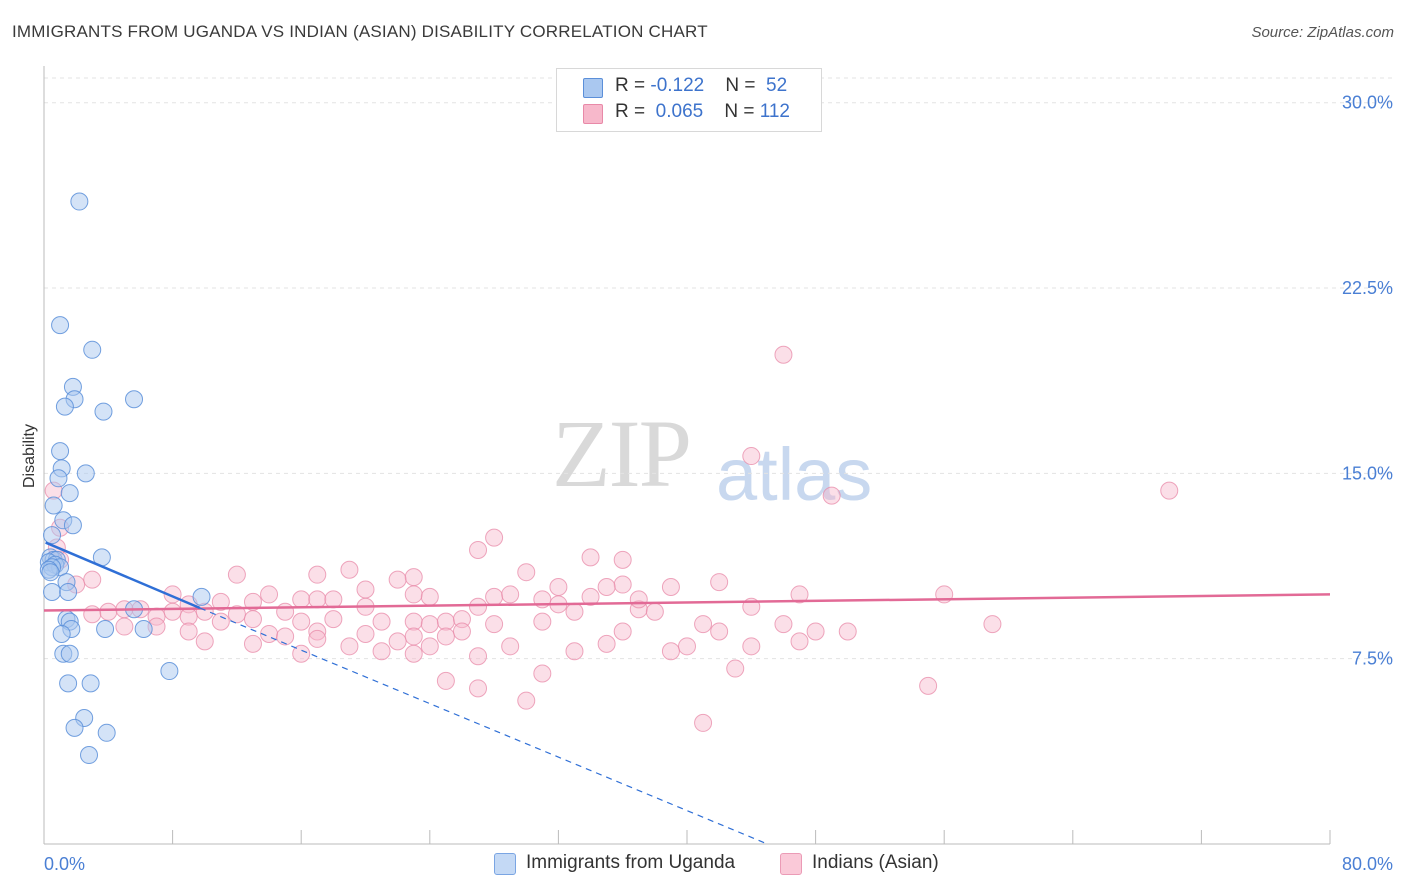 This screenshot has width=1406, height=892. Describe the element at coordinates (505, 864) in the screenshot. I see `bottom-legend-swatch-blue` at that location.